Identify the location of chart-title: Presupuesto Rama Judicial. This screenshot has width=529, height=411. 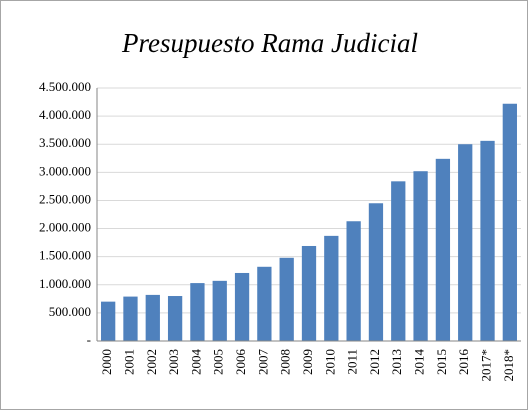
(269, 43).